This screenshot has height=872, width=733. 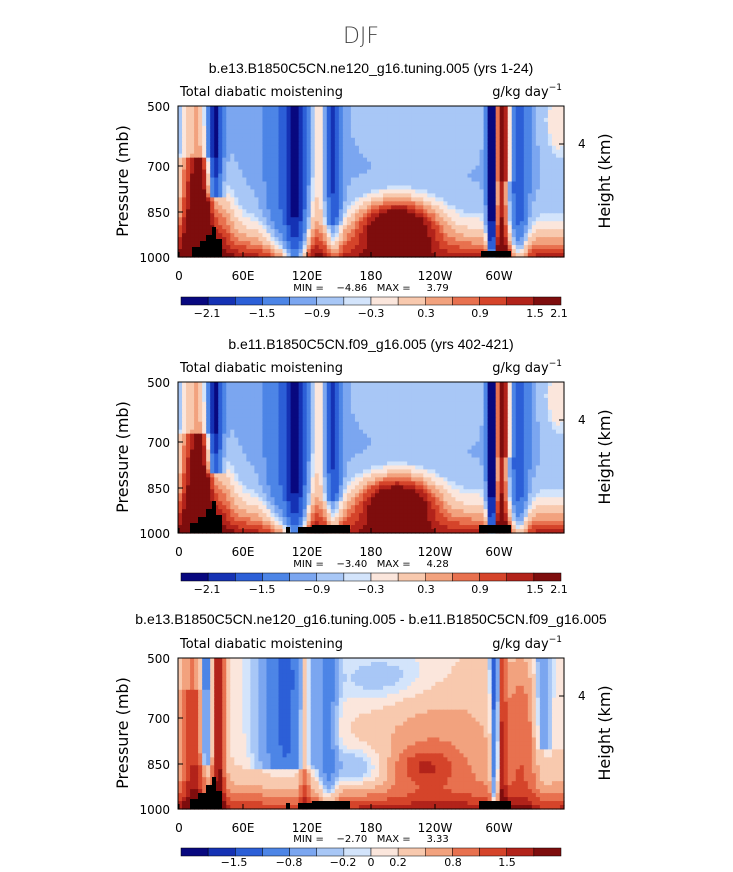 What do you see at coordinates (307, 276) in the screenshot?
I see `x-tick-label: 120E` at bounding box center [307, 276].